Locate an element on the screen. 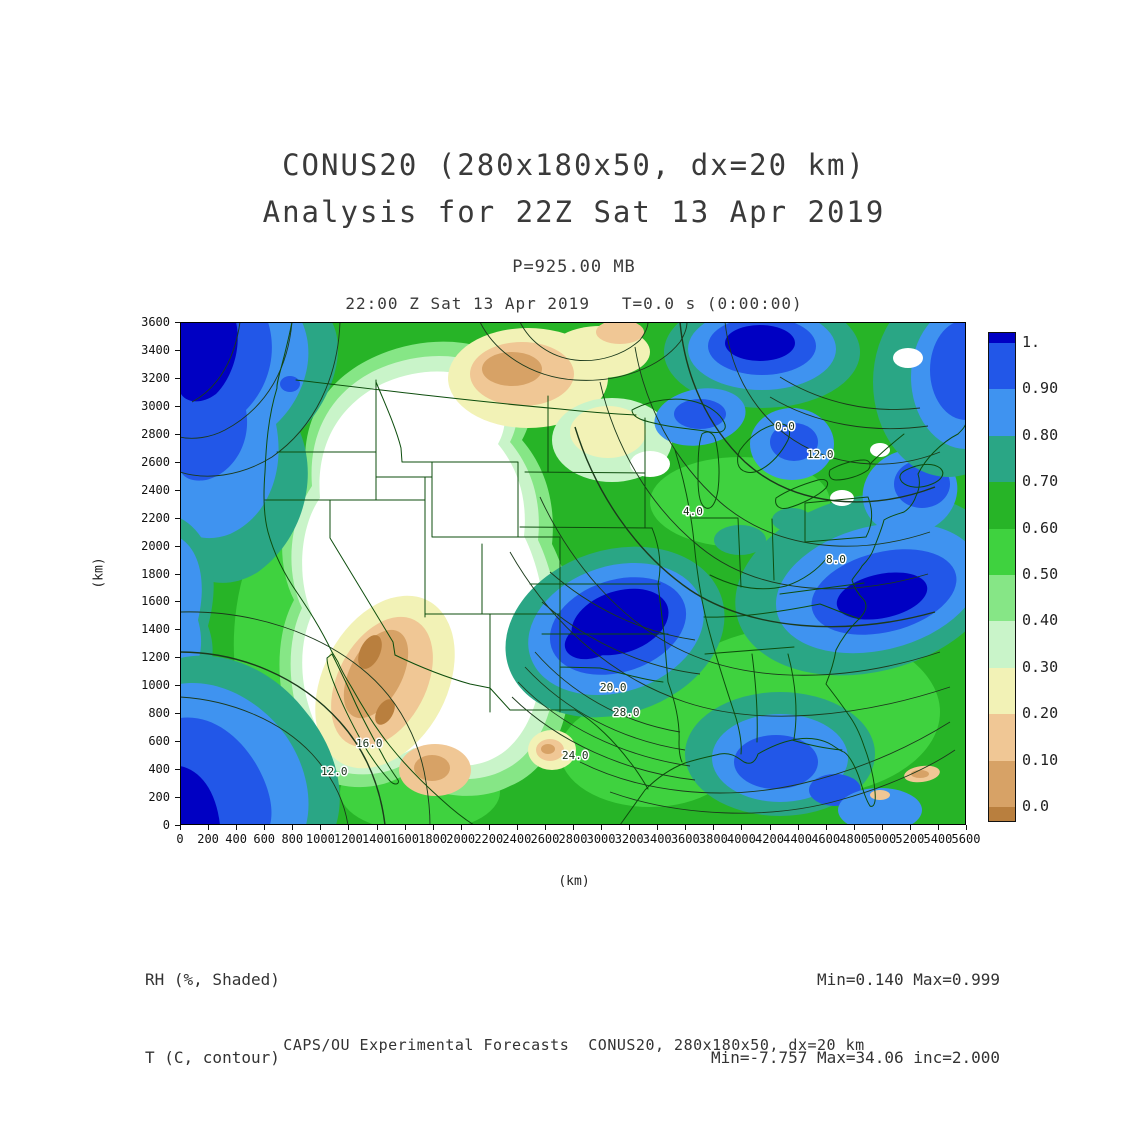 The image size is (1148, 1148). contour-field-label: T (C, contour) is located at coordinates (212, 1057).